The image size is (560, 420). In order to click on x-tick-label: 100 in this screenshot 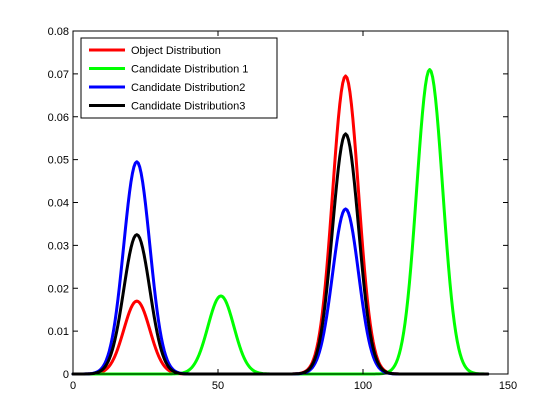, I will do `click(363, 386)`.